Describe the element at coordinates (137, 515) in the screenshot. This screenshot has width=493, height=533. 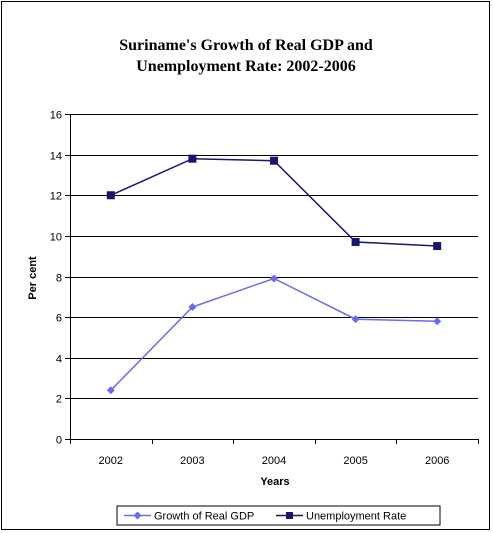
I see `legend-marker-gdp` at that location.